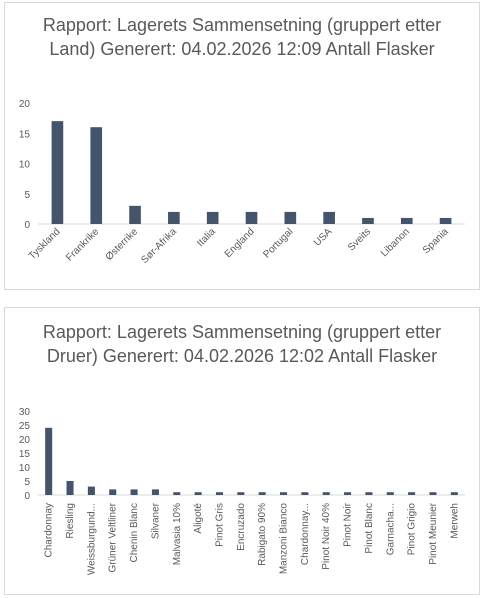  I want to click on x-tick-label: Portugal, so click(278, 243).